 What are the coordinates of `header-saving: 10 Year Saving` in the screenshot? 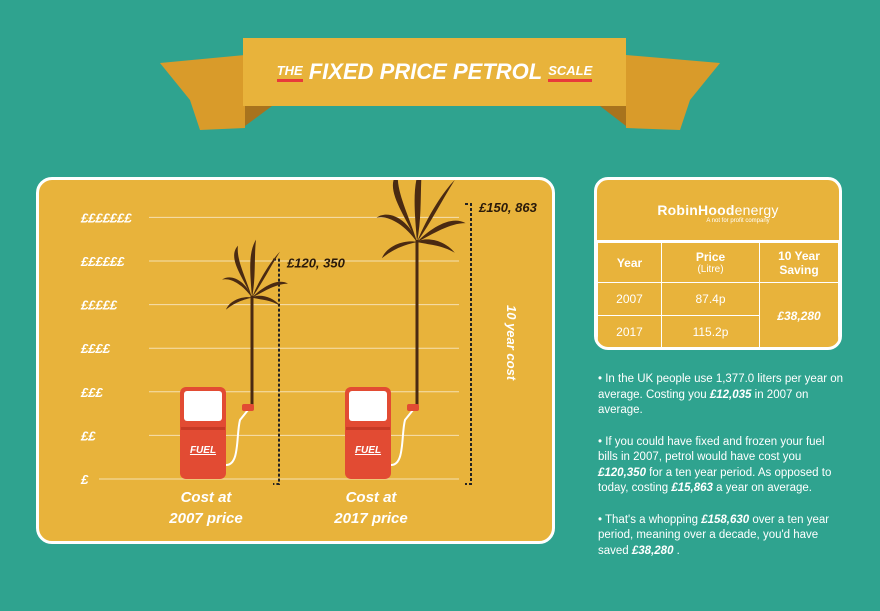 It's located at (799, 262).